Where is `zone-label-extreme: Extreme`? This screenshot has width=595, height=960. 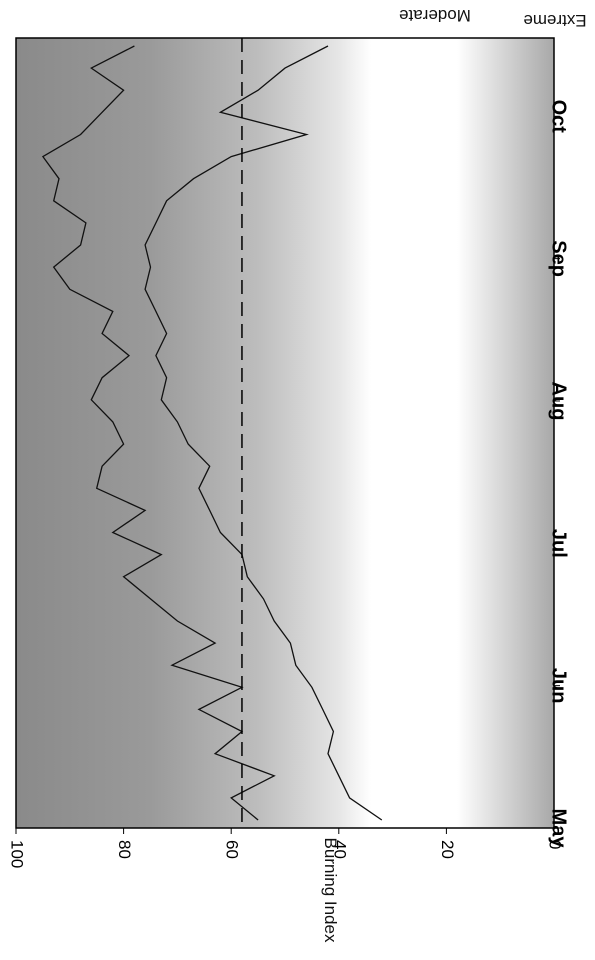 zone-label-extreme: Extreme is located at coordinates (555, 20).